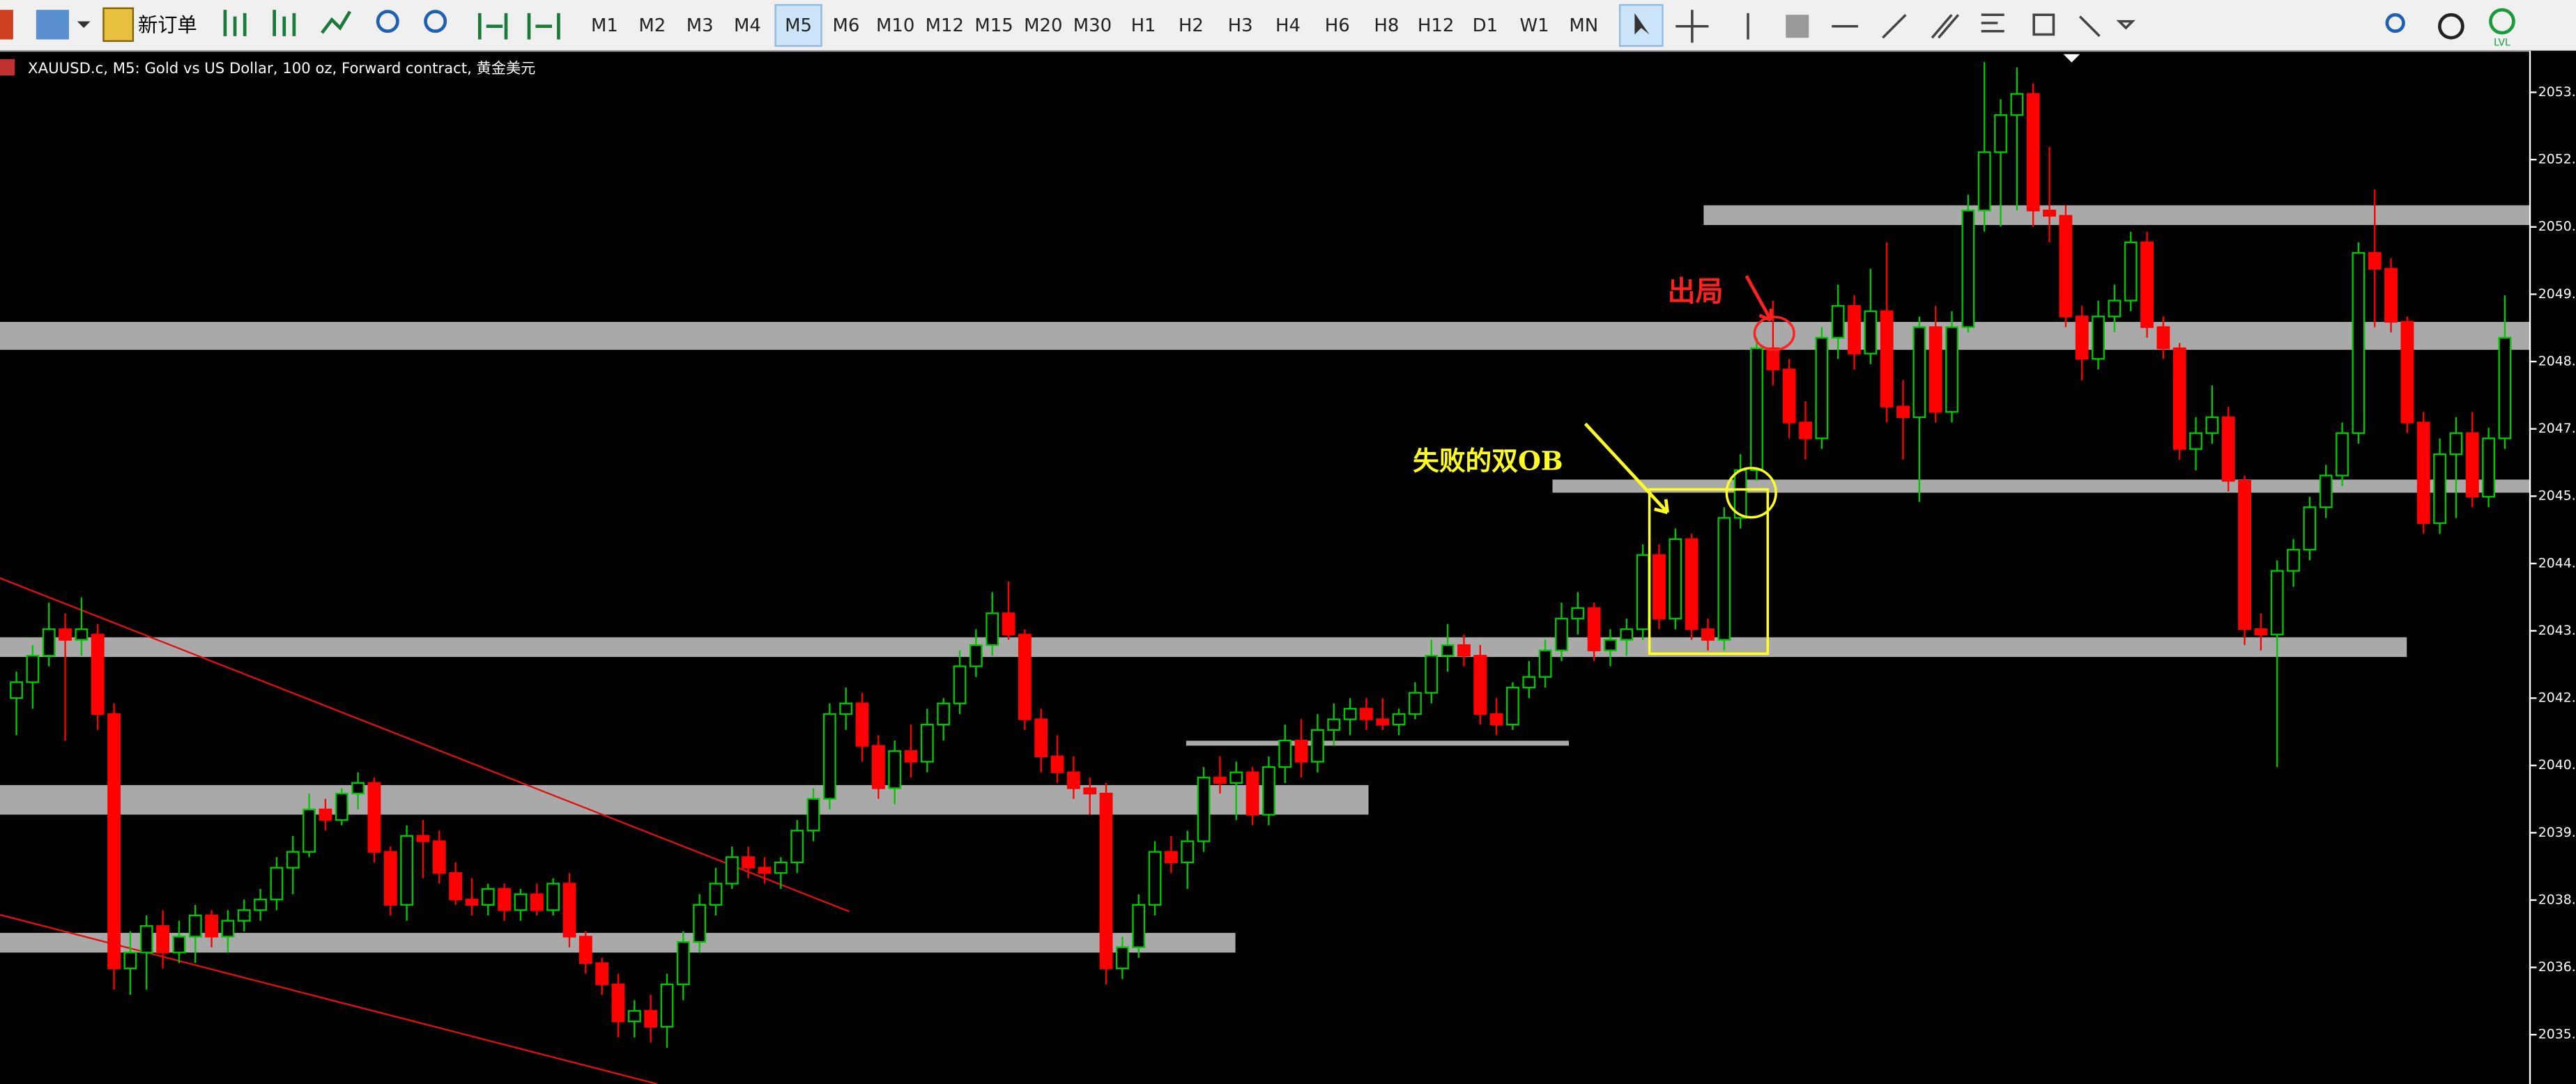 The width and height of the screenshot is (2576, 1084). What do you see at coordinates (2395, 23) in the screenshot?
I see `search` at bounding box center [2395, 23].